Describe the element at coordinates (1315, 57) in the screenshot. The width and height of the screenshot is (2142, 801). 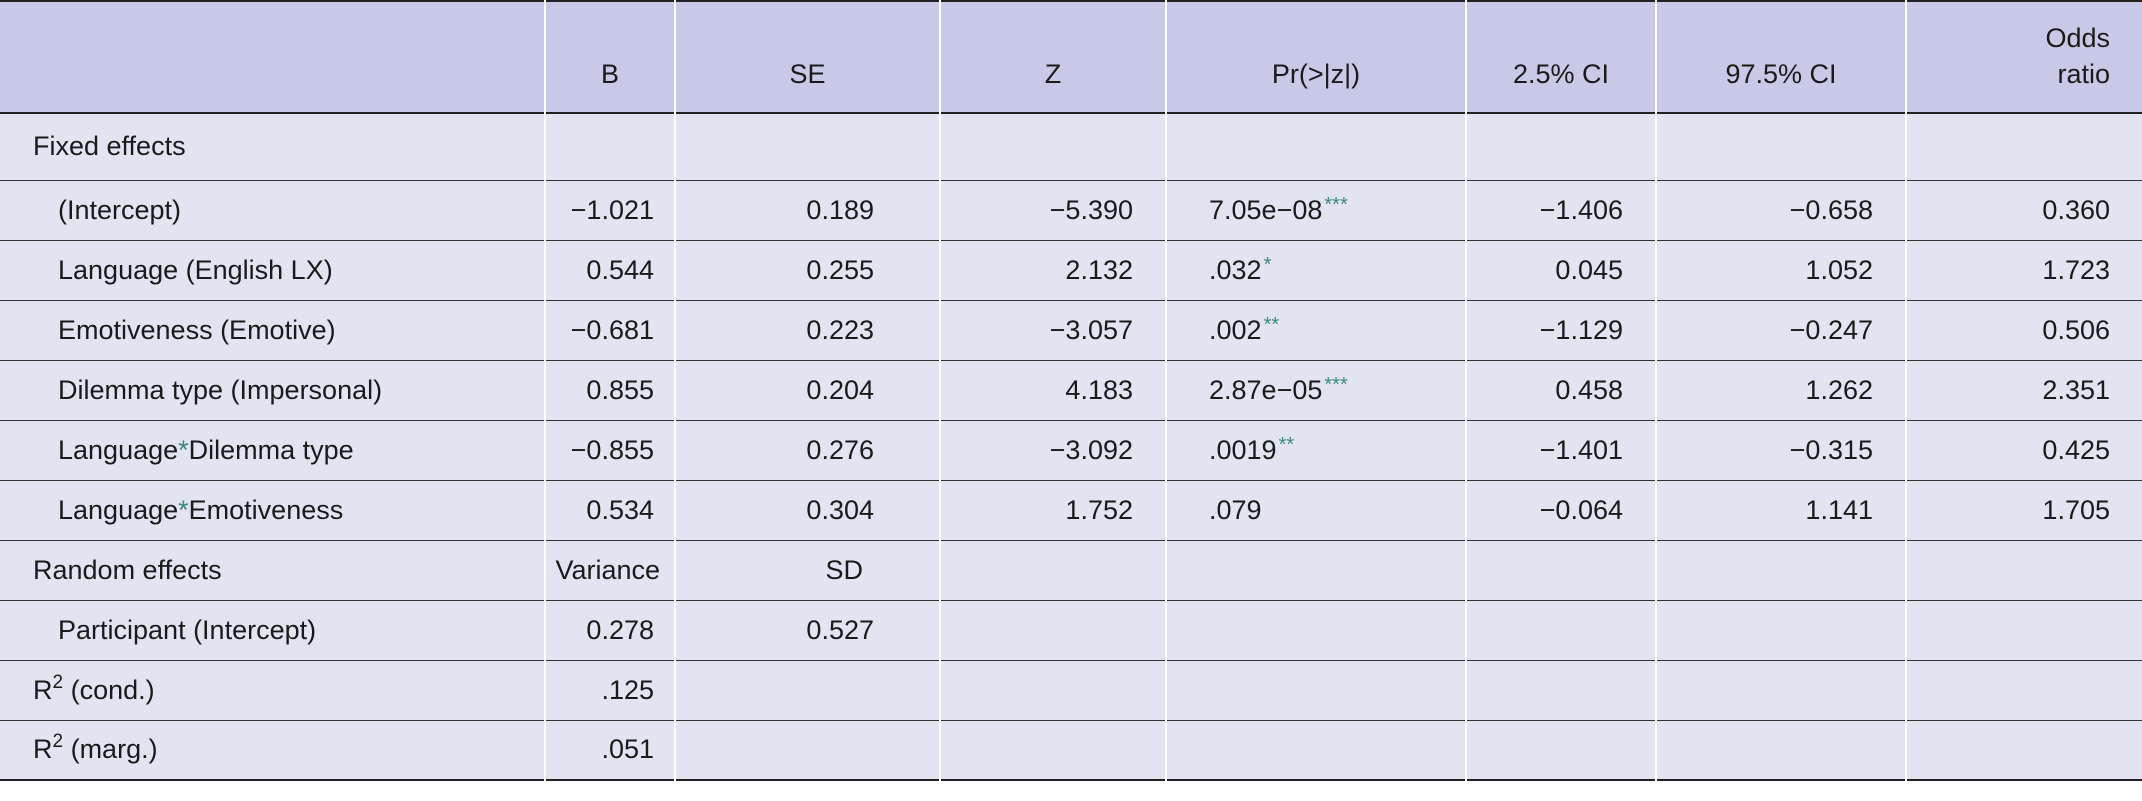
I see `header-p: Pr(>|z|)` at that location.